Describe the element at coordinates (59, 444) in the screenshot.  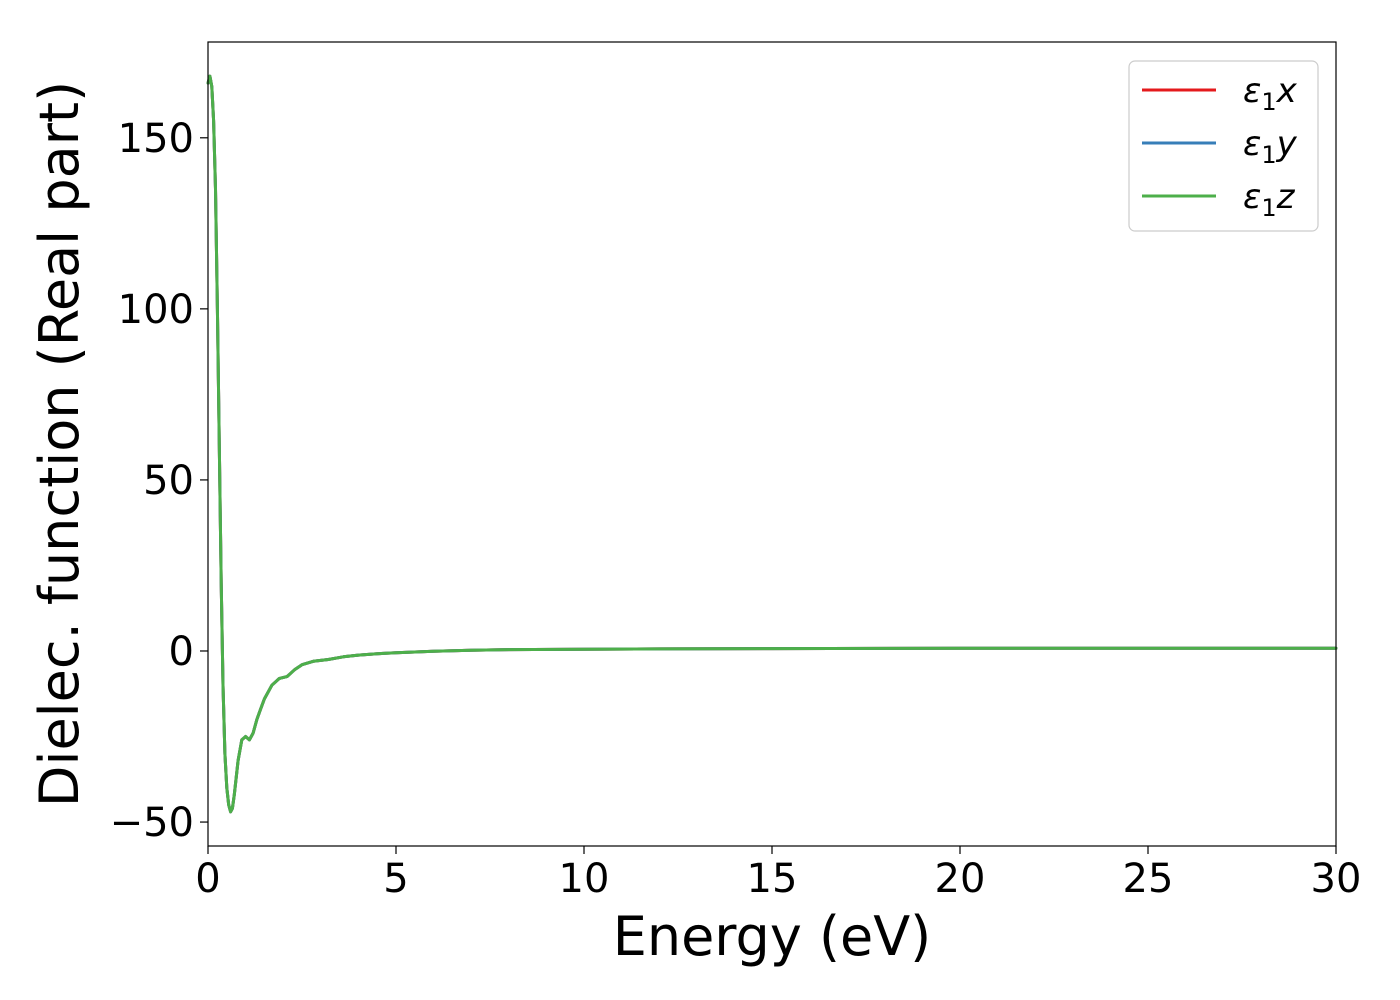
I see `y-axis-label: Dielec. function (Real part)` at that location.